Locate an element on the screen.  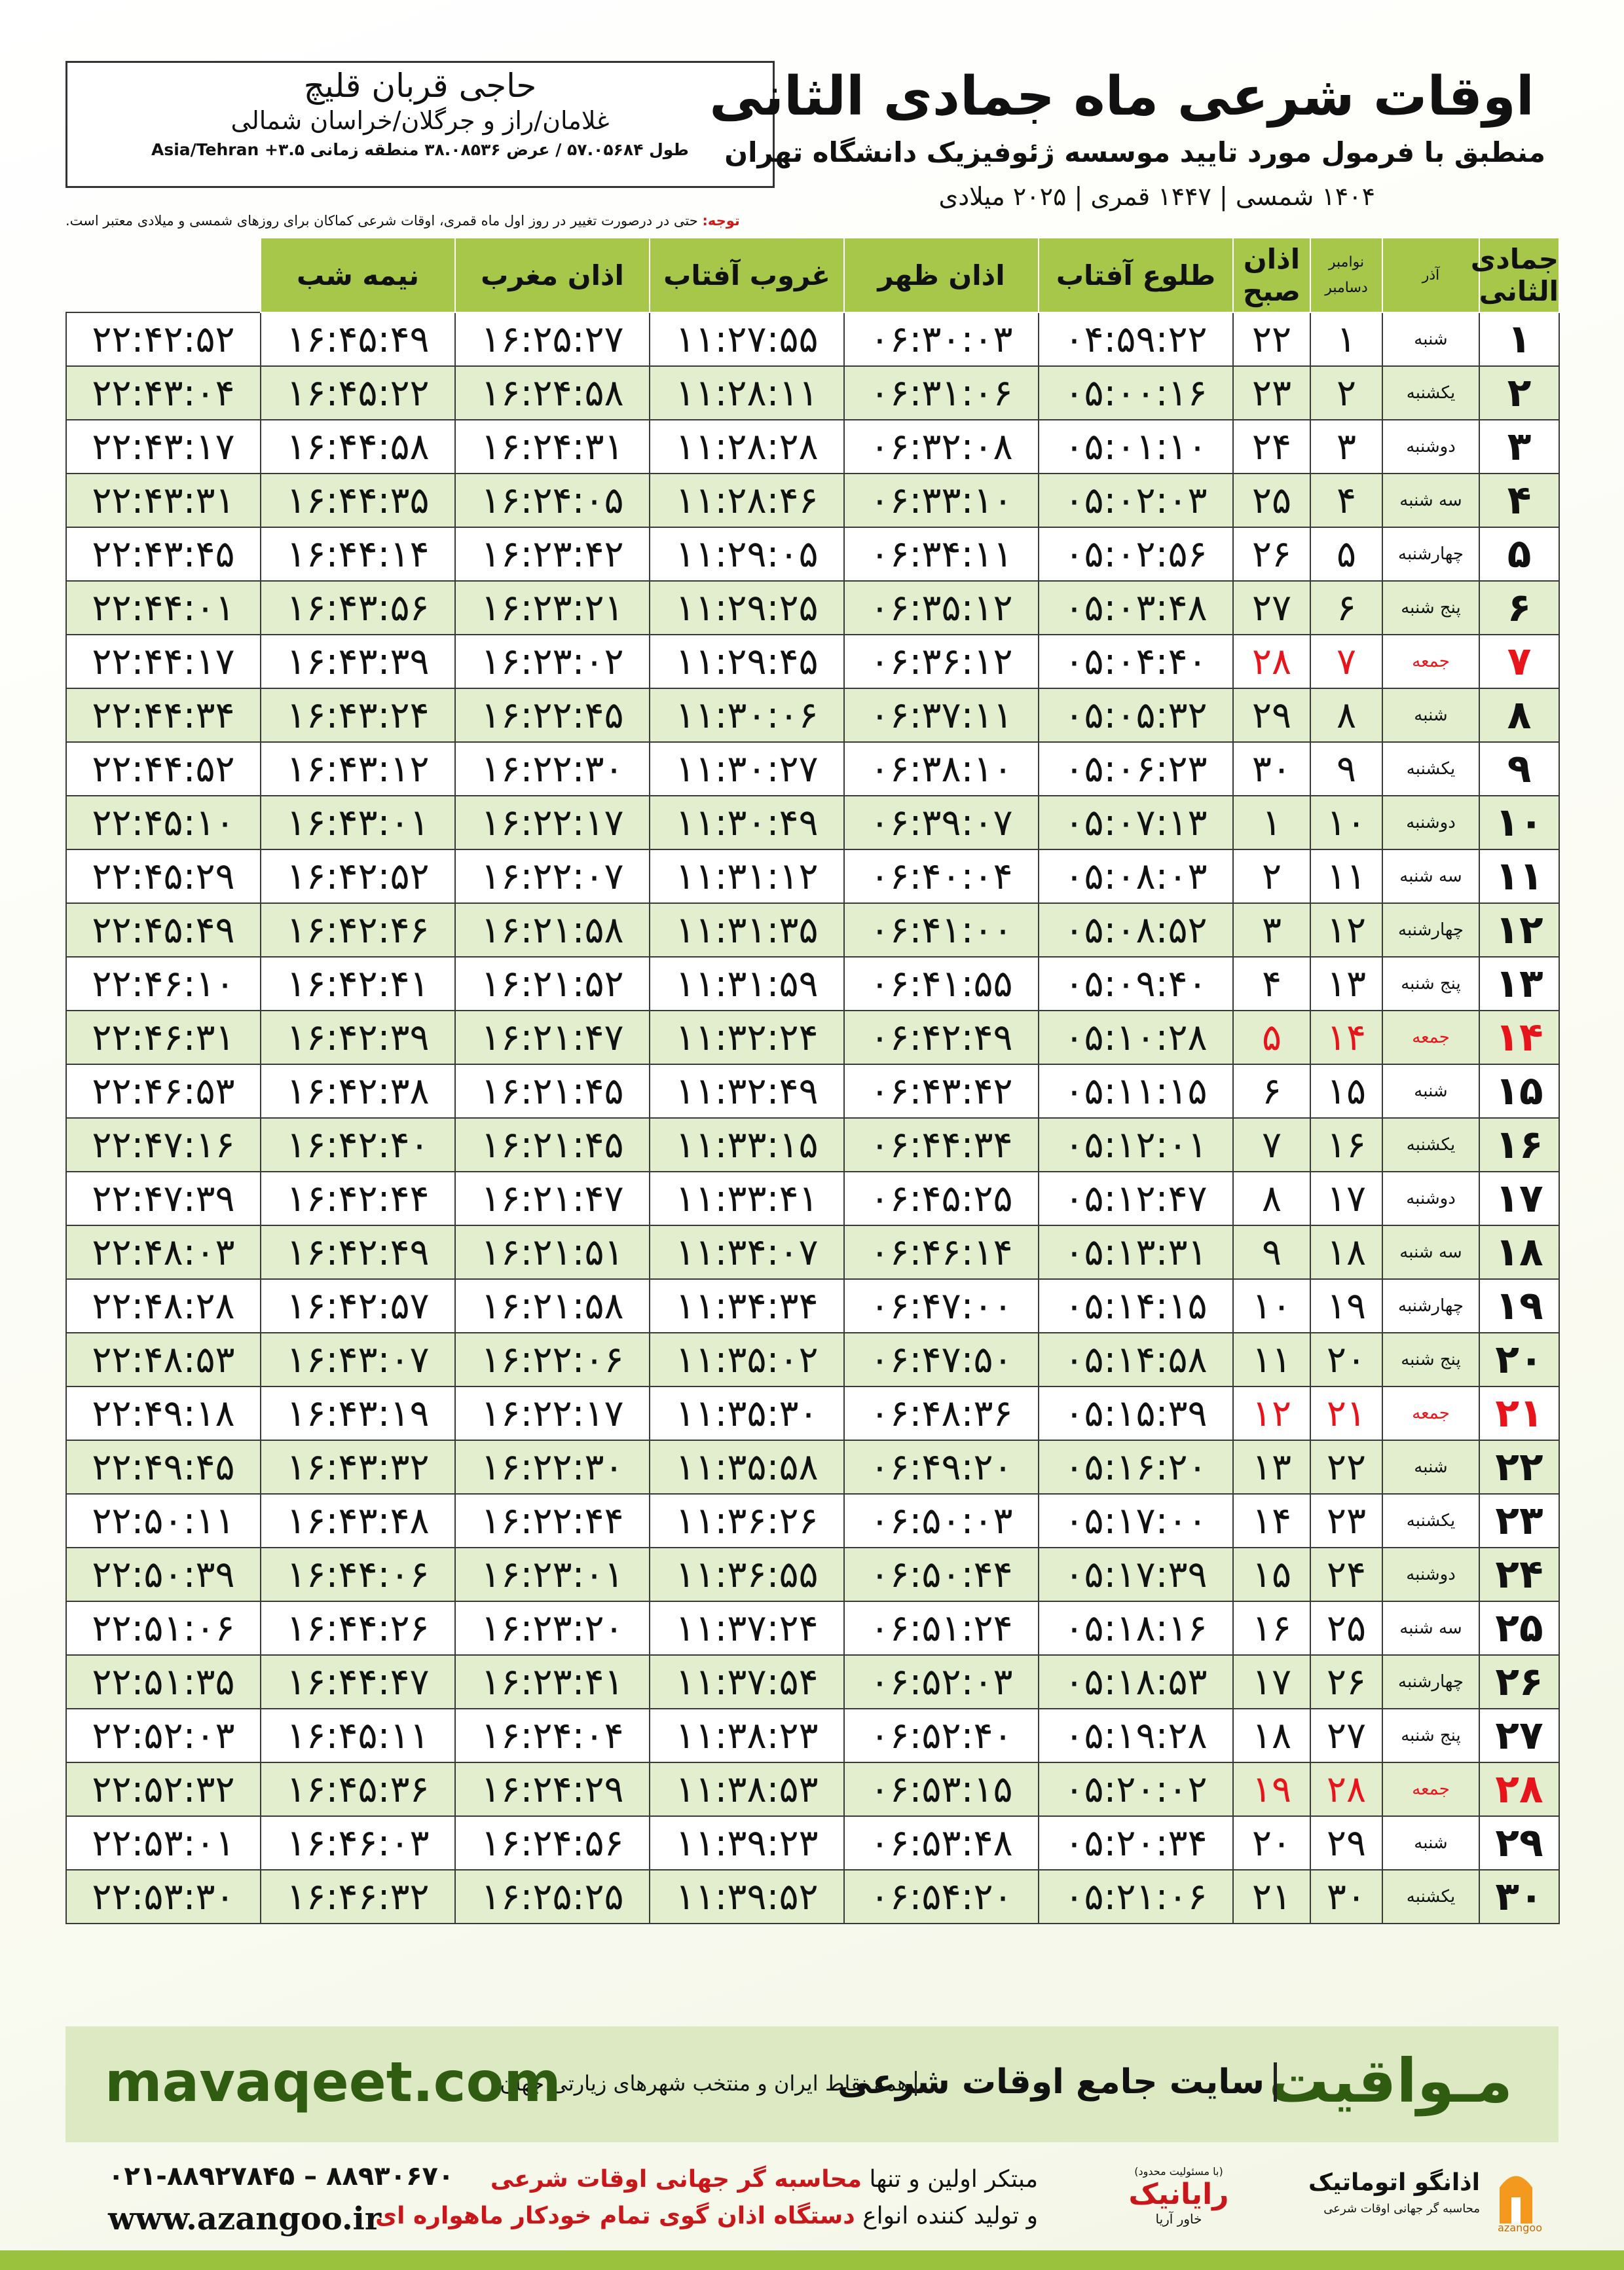
header-text: دسامبر is located at coordinates (1346, 288).